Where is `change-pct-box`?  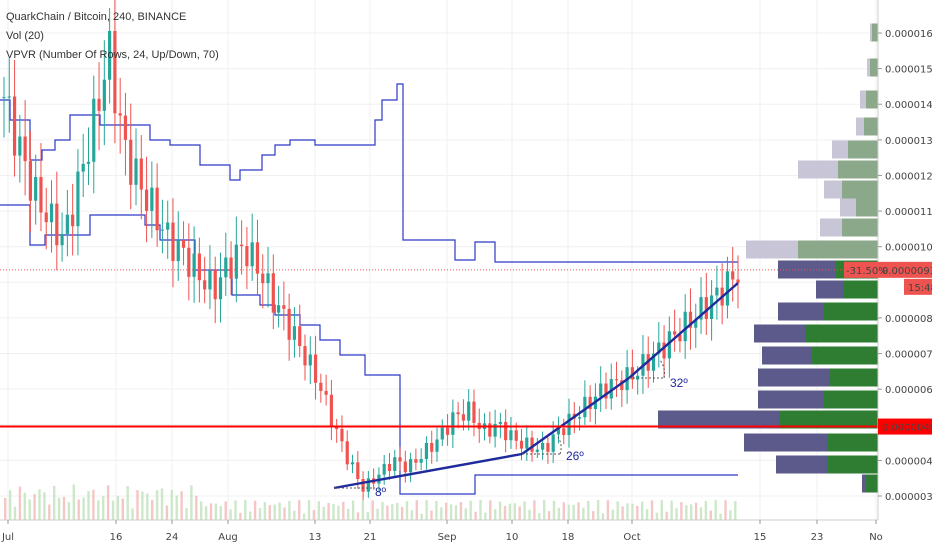 change-pct-box is located at coordinates (861, 269).